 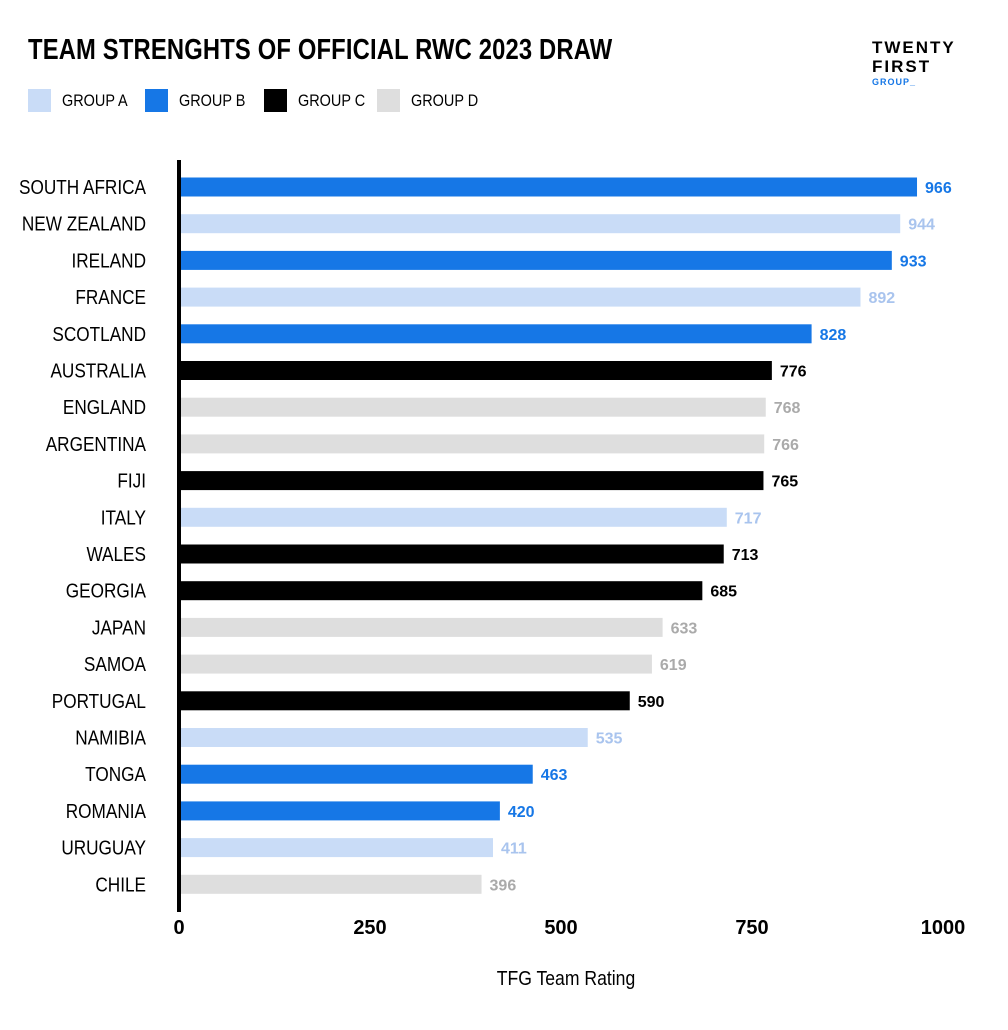 I want to click on team-label-fiji: FIJI, so click(x=131, y=480).